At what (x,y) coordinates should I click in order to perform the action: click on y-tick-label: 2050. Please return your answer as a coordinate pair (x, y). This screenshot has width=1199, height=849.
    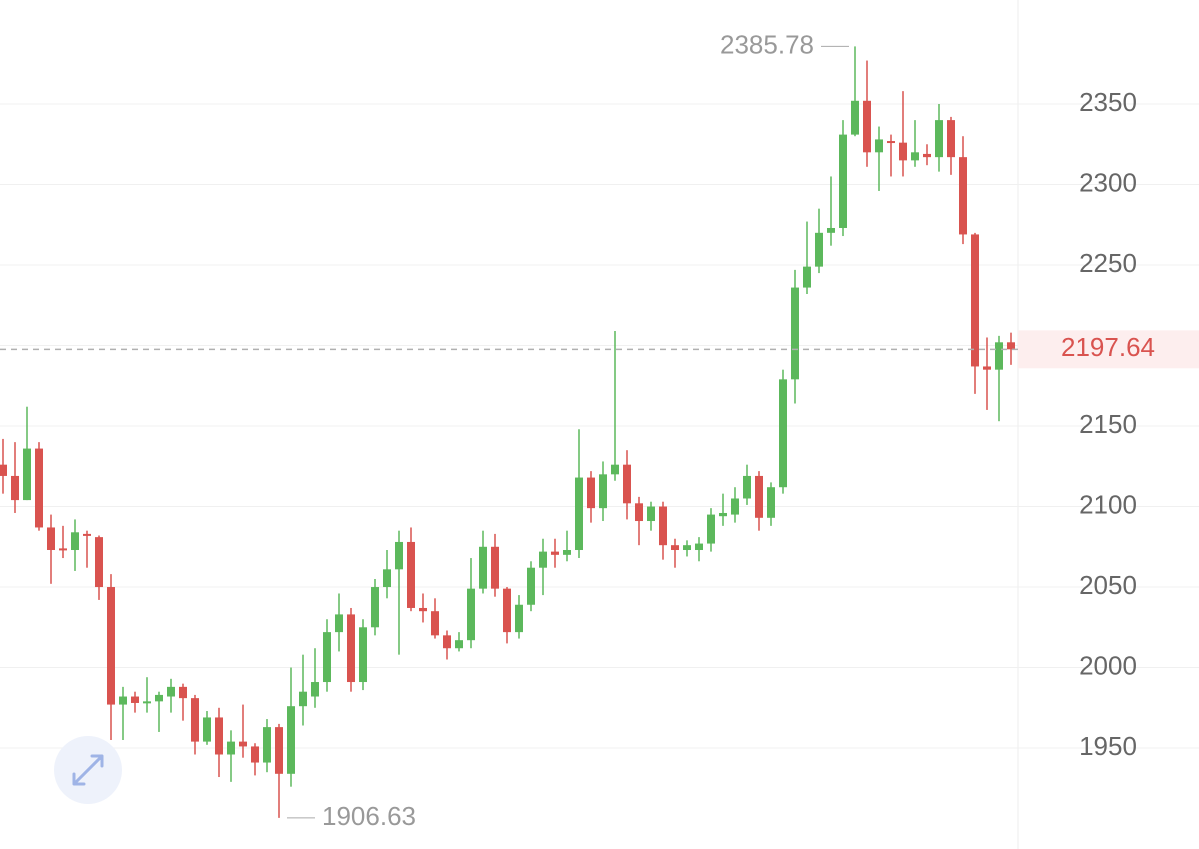
    Looking at the image, I should click on (1108, 585).